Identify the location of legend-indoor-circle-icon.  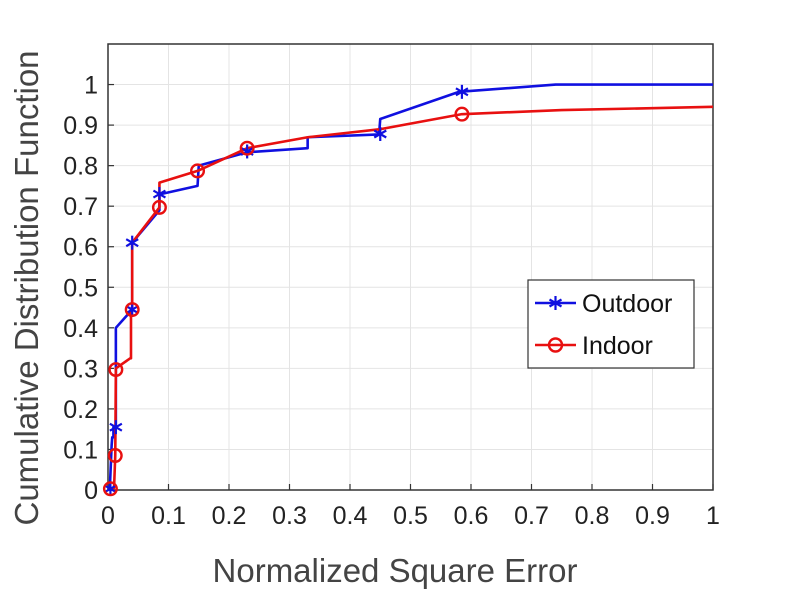
(555, 345).